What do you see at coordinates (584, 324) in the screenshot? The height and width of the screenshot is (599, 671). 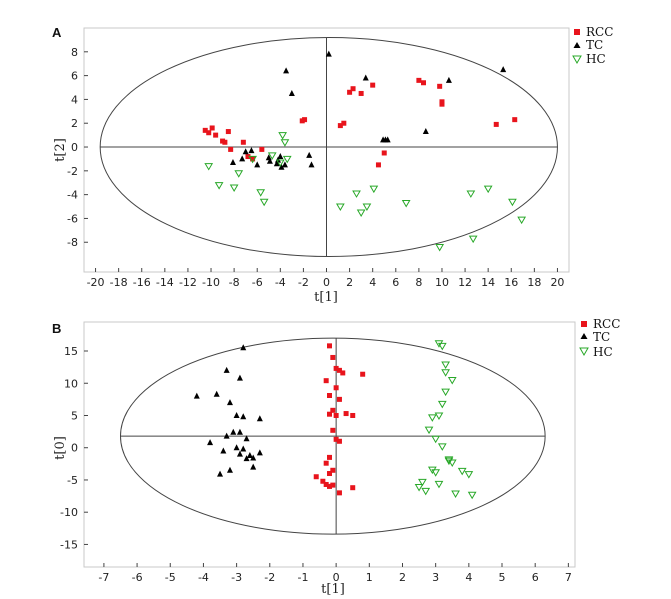 I see `panel-b-legend-rcc-marker` at bounding box center [584, 324].